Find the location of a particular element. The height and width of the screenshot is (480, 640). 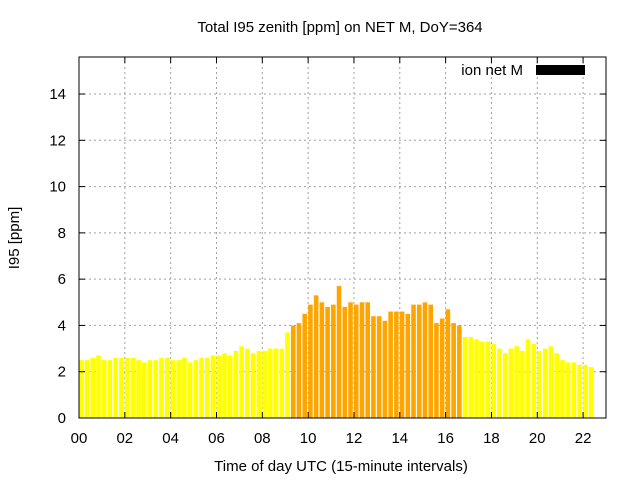

y-tick-label: 4 is located at coordinates (62, 325).